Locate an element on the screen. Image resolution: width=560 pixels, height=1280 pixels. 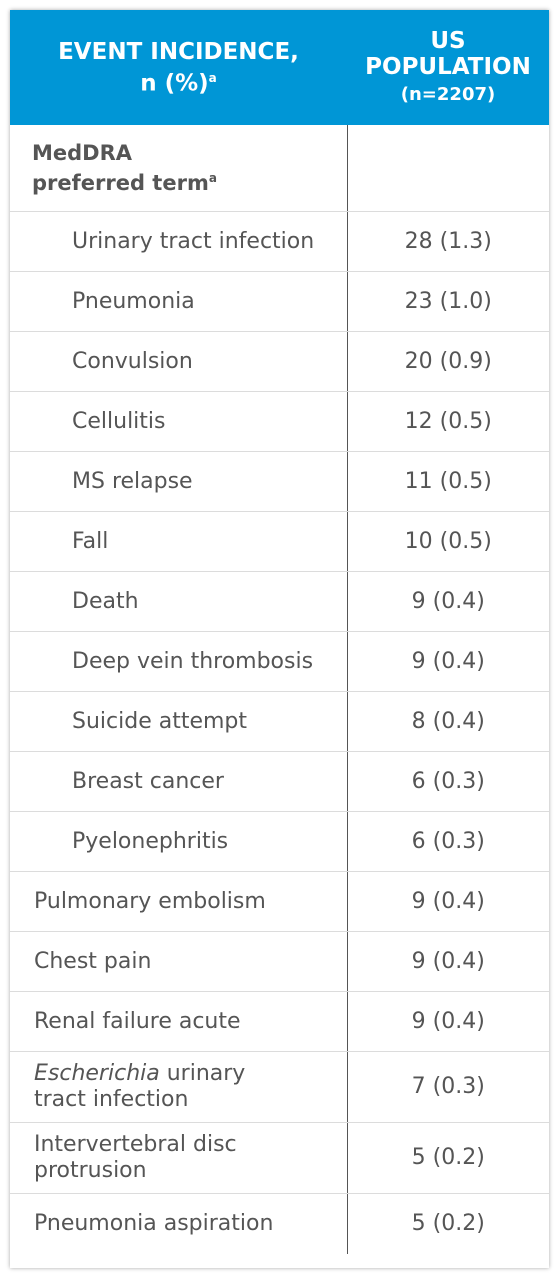
header-col1-footnote: a is located at coordinates (212, 77).